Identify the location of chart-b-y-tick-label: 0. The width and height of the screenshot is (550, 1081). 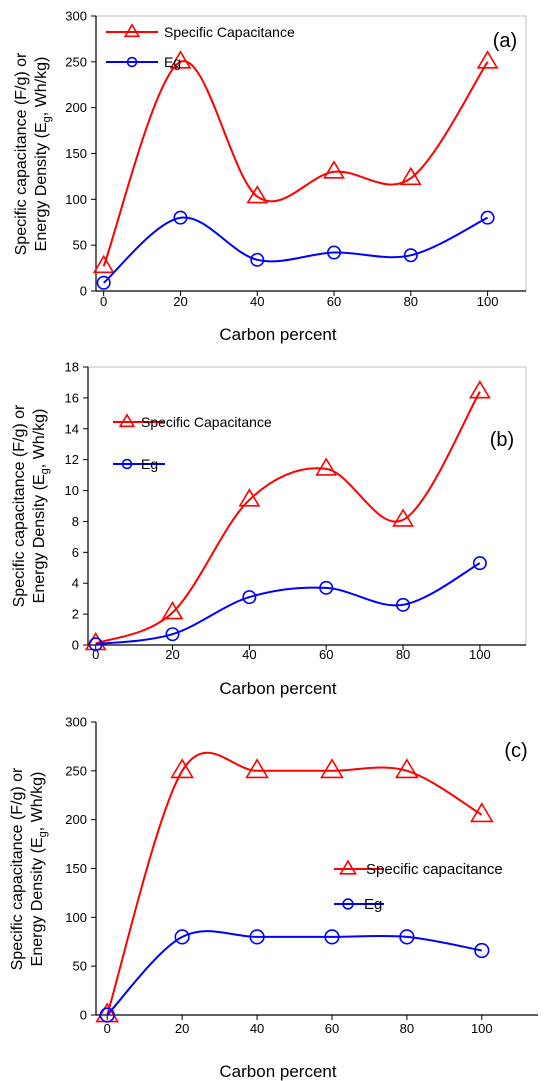
(75, 645).